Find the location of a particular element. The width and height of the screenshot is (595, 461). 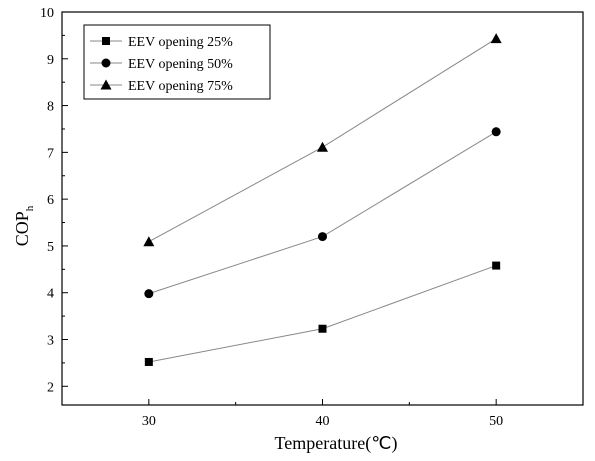

y-tick-label: 6 is located at coordinates (50, 200).